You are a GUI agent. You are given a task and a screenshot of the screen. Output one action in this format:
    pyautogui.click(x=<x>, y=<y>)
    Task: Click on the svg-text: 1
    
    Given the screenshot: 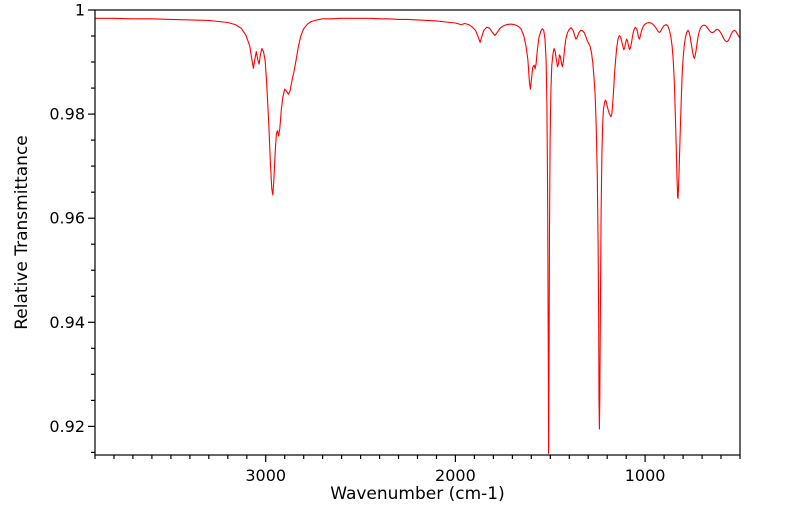 What is the action you would take?
    pyautogui.click(x=80, y=10)
    